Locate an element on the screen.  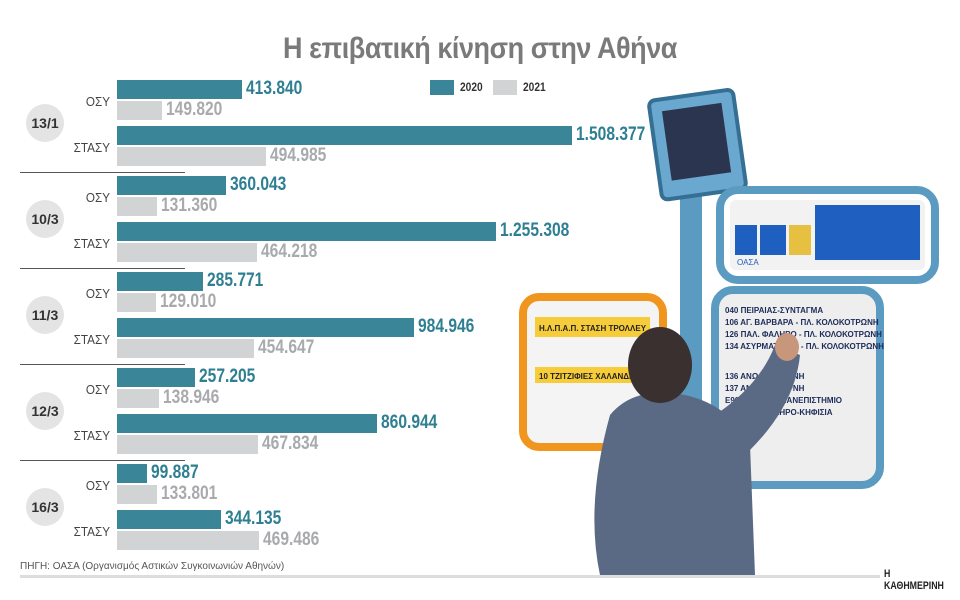
date-badge: 13/1 is located at coordinates (45, 123).